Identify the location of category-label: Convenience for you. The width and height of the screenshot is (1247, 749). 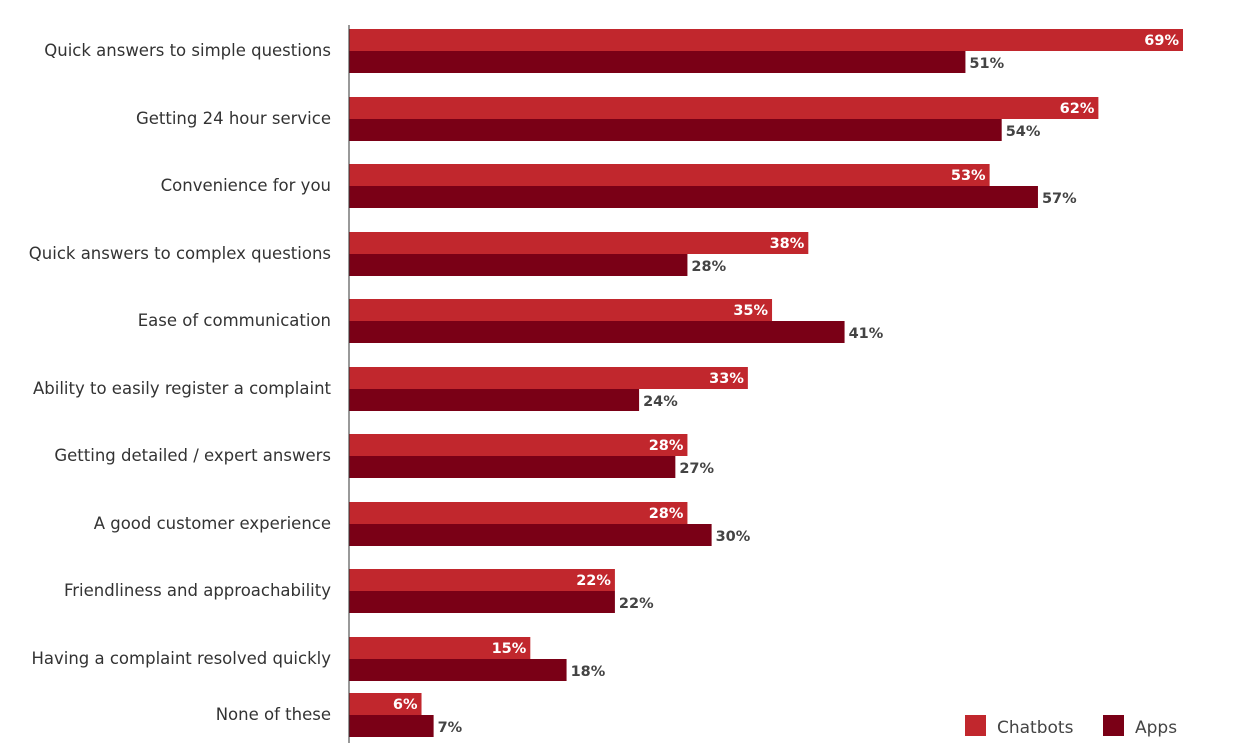
(246, 185).